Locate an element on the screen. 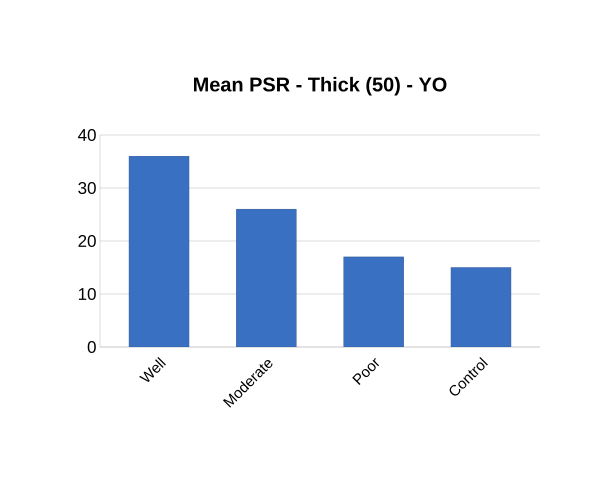 The image size is (590, 485). y-tick-label: 0 is located at coordinates (92, 347).